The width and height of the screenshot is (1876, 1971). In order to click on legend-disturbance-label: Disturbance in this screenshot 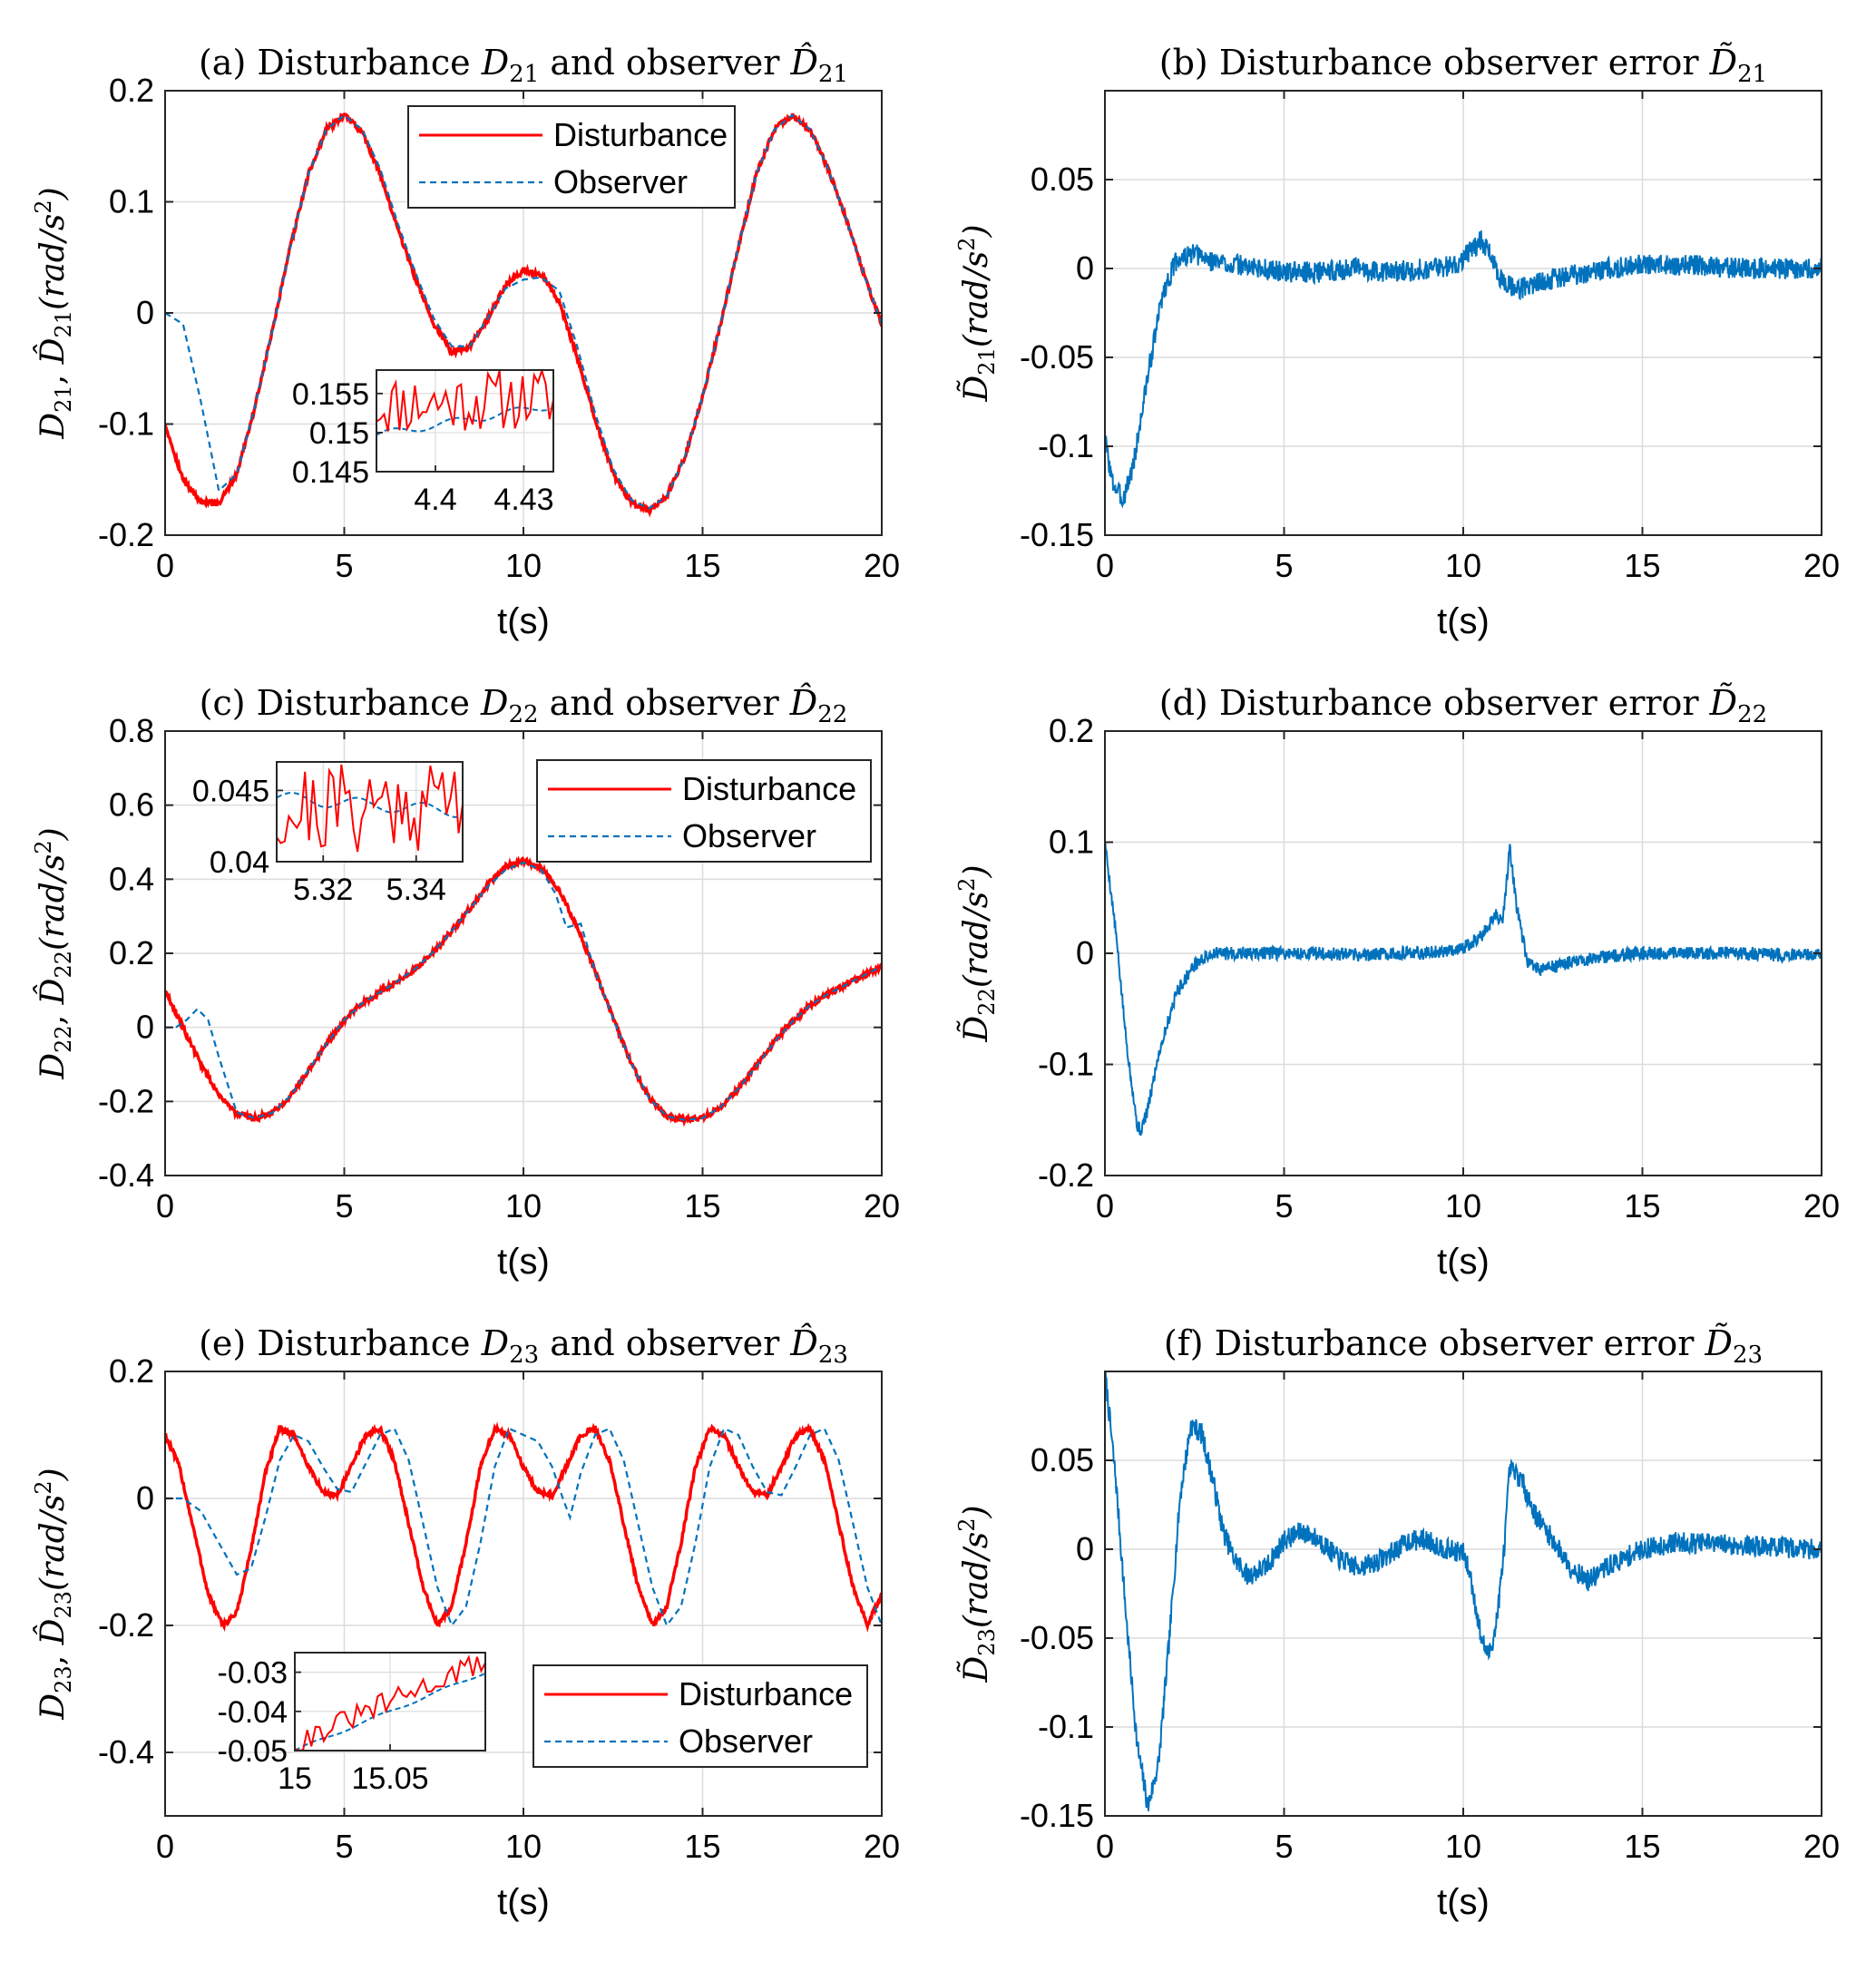, I will do `click(769, 788)`.